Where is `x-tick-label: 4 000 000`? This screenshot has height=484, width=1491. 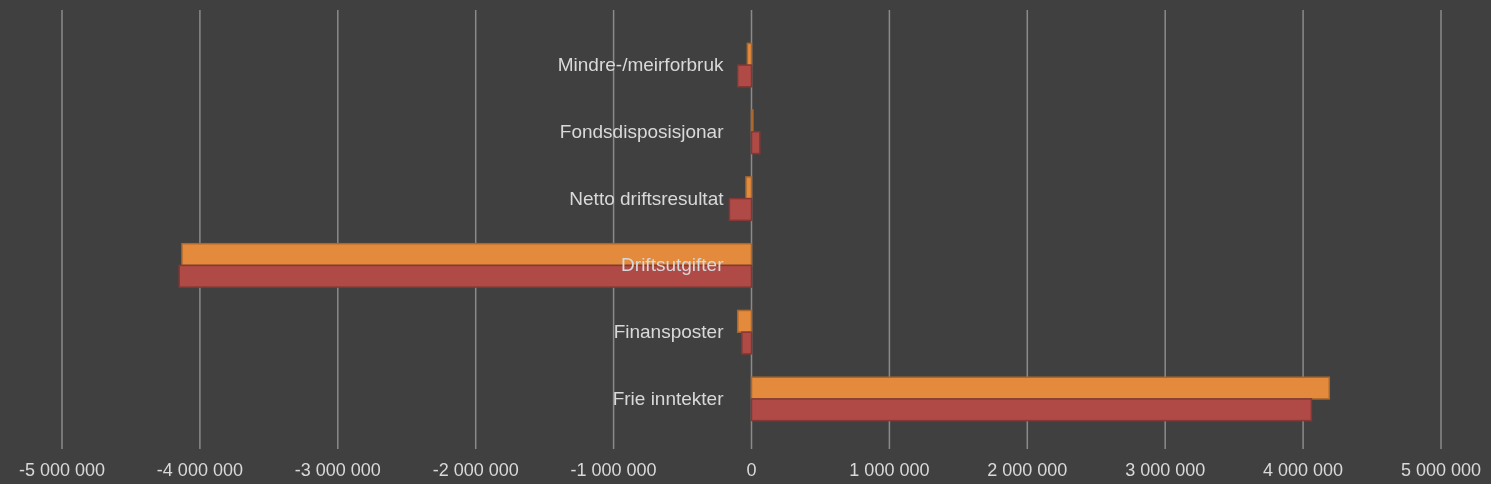 x-tick-label: 4 000 000 is located at coordinates (1303, 470).